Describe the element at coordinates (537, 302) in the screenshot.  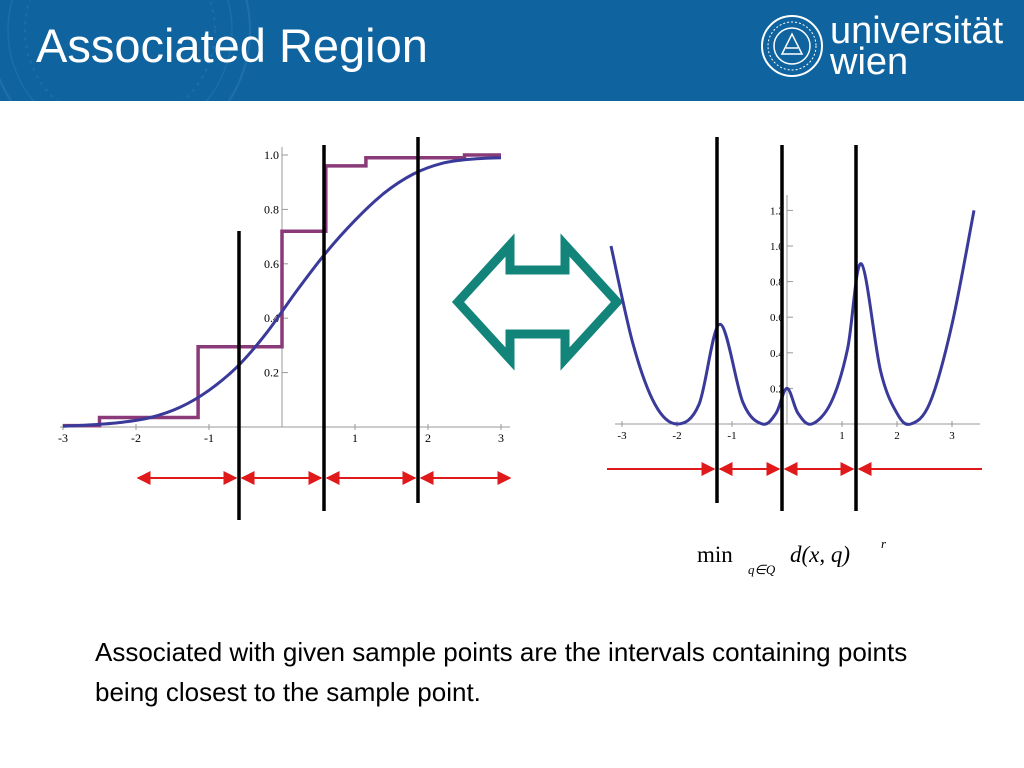
I see `equivalence-double-arrow` at that location.